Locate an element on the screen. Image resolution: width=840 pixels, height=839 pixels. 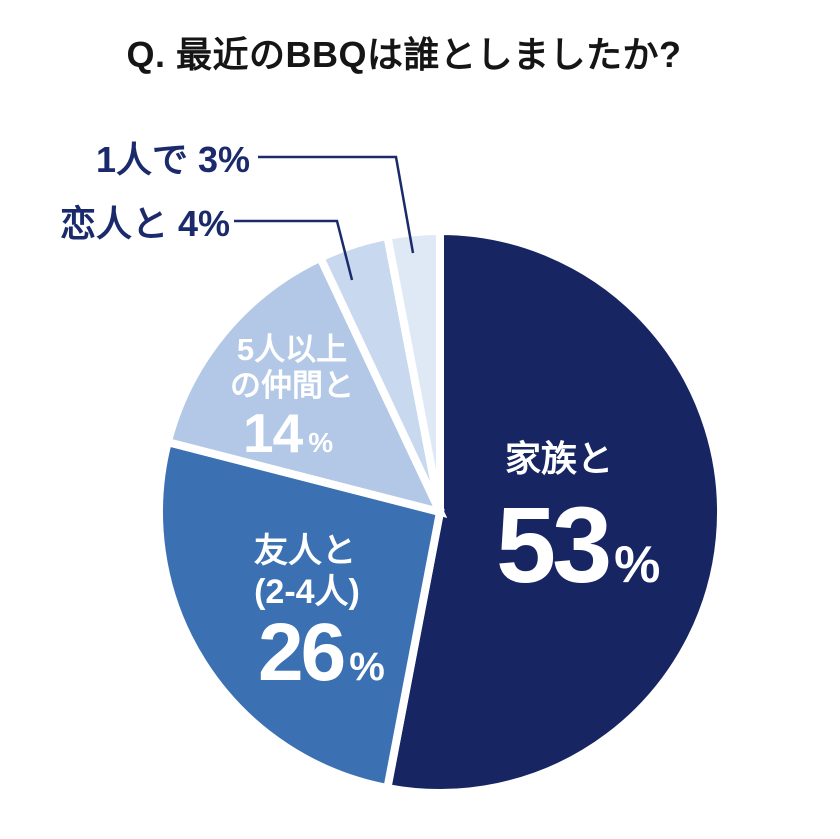
slice-value-unit-friends: % is located at coordinates (367, 667).